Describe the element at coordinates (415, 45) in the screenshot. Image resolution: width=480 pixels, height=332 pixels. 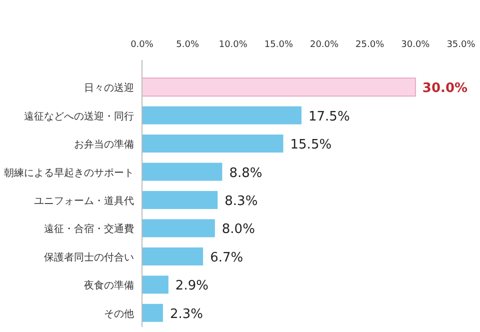
I see `x-tick-label: 30.0%` at that location.